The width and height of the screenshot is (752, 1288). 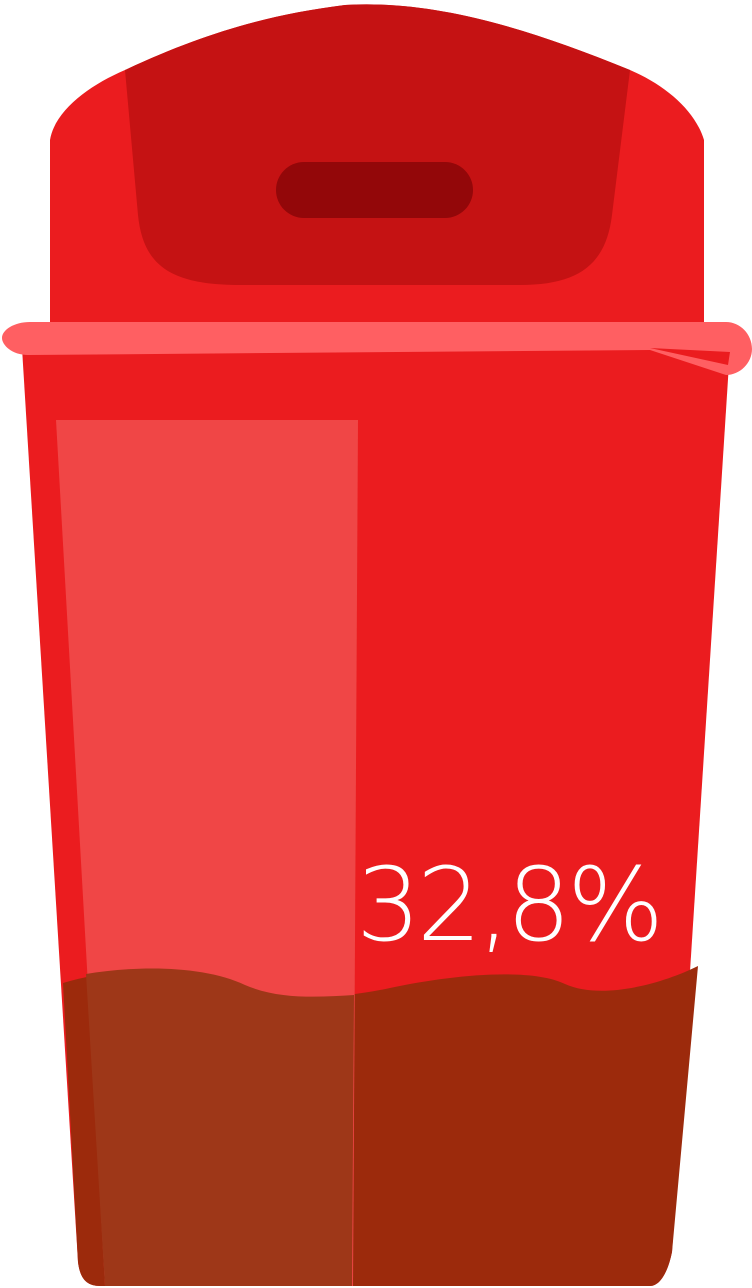 What do you see at coordinates (220, 1127) in the screenshot?
I see `fill-highlight` at bounding box center [220, 1127].